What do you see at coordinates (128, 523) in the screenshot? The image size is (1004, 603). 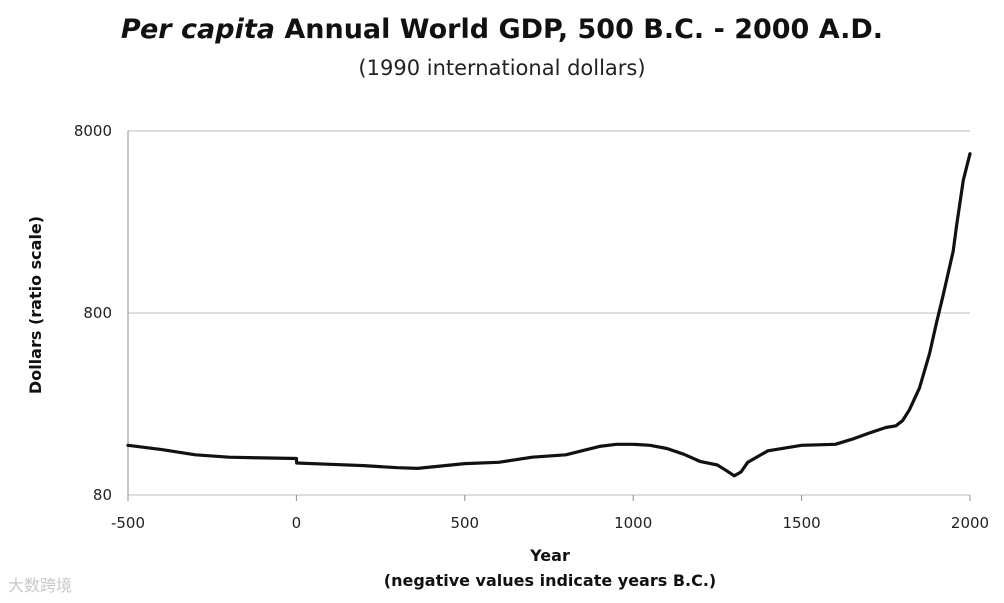 I see `x-tick-label: -500` at bounding box center [128, 523].